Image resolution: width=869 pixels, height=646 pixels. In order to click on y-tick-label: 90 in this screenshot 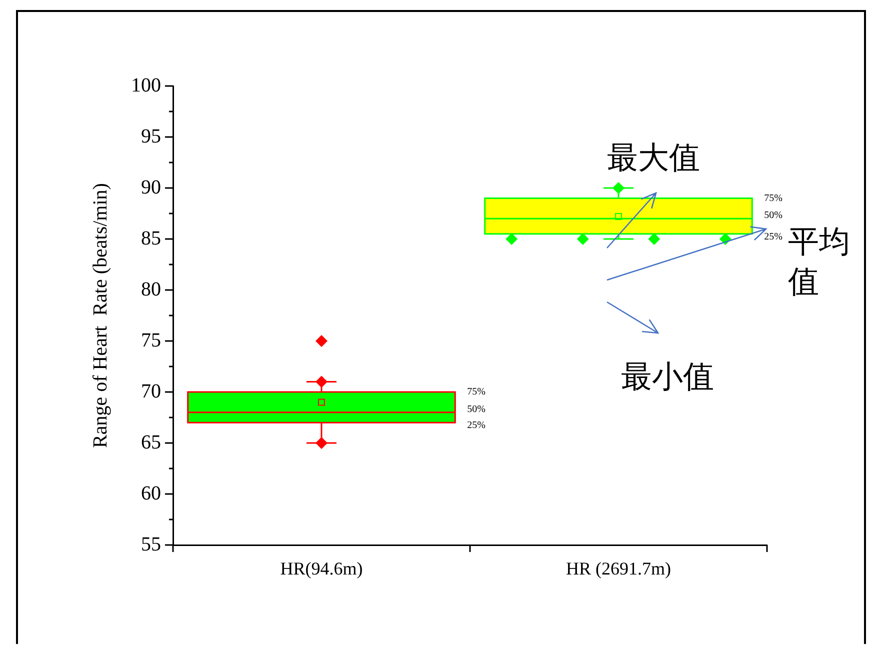, I will do `click(151, 187)`.